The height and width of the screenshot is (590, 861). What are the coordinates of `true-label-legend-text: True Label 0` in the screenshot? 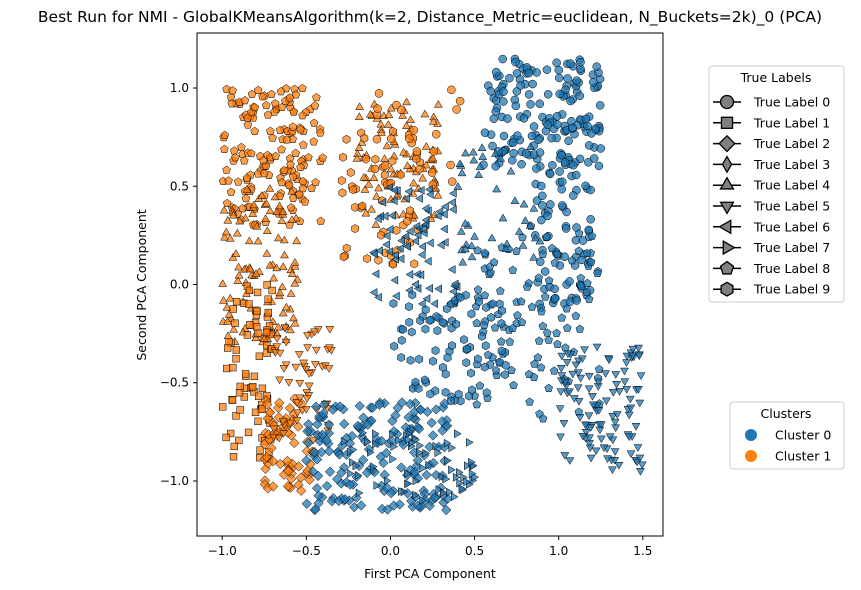 It's located at (791, 102).